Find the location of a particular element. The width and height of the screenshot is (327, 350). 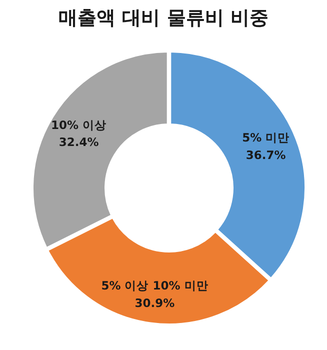

slice-label: 5% 미만 is located at coordinates (266, 137).